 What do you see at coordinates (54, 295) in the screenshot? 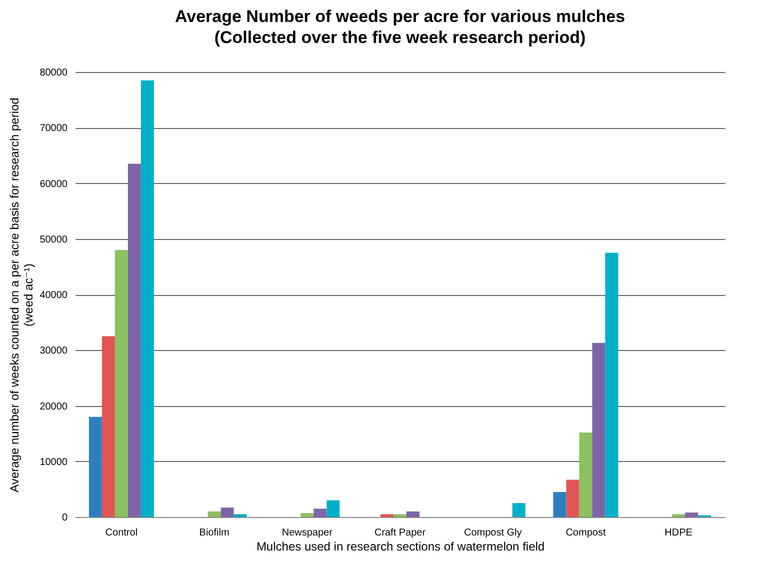
I see `y-tick-label: 40000` at bounding box center [54, 295].